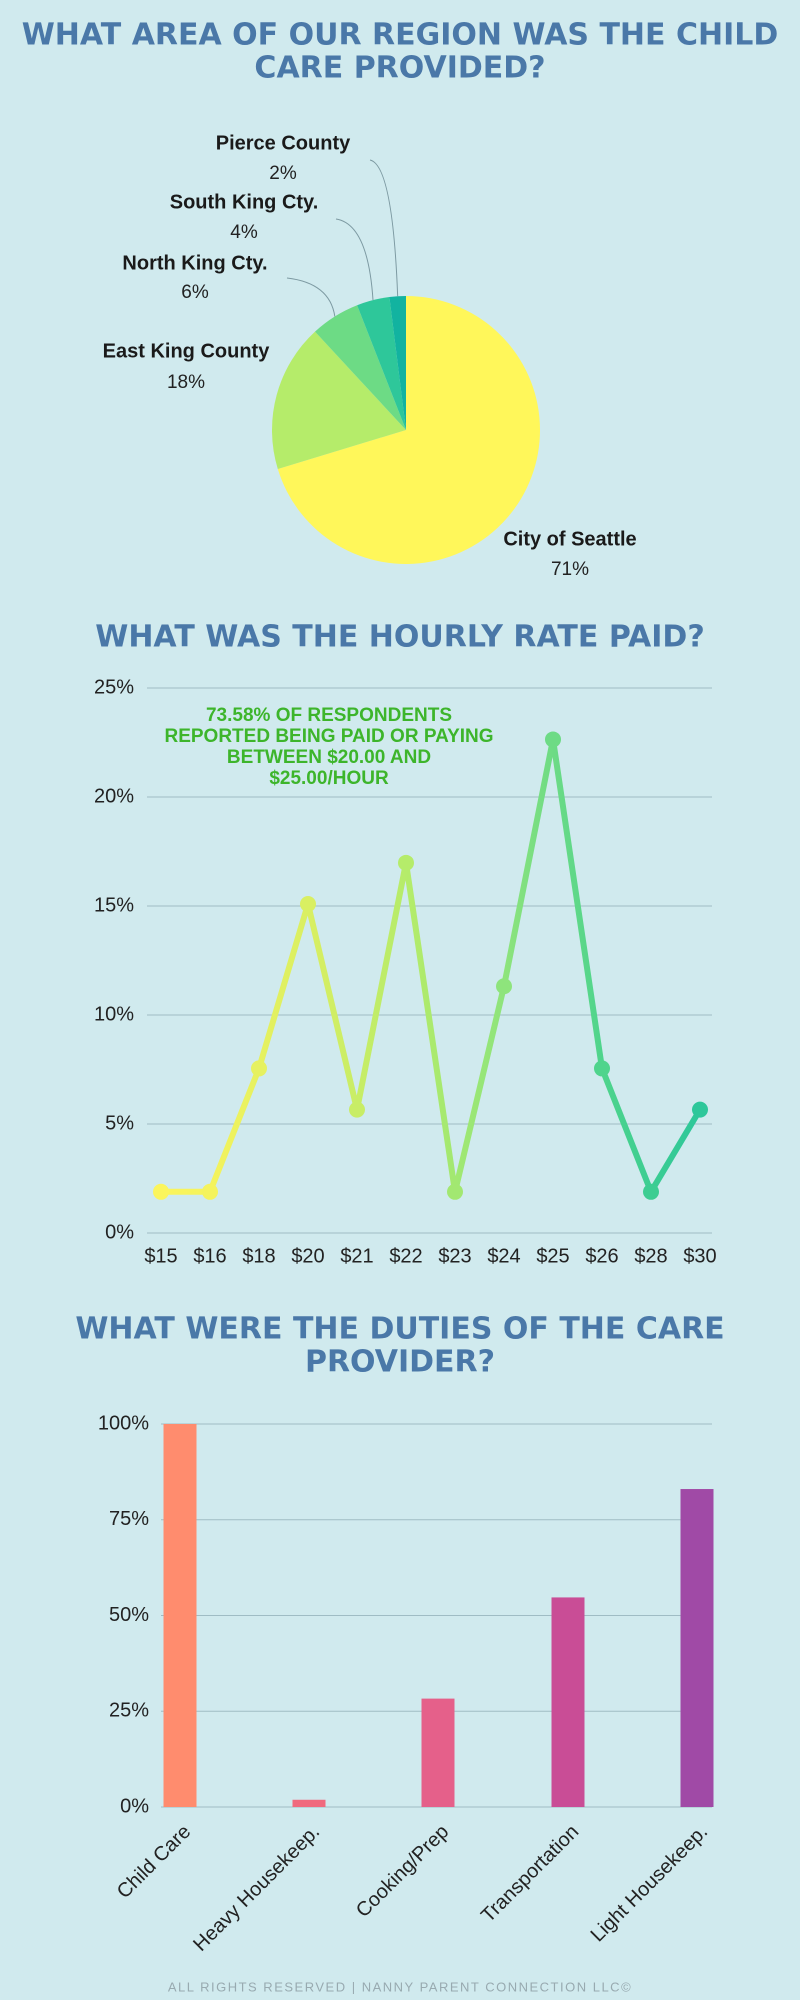 This screenshot has width=800, height=2000. What do you see at coordinates (530, 1874) in the screenshot?
I see `x-tick-label: Transportation` at bounding box center [530, 1874].